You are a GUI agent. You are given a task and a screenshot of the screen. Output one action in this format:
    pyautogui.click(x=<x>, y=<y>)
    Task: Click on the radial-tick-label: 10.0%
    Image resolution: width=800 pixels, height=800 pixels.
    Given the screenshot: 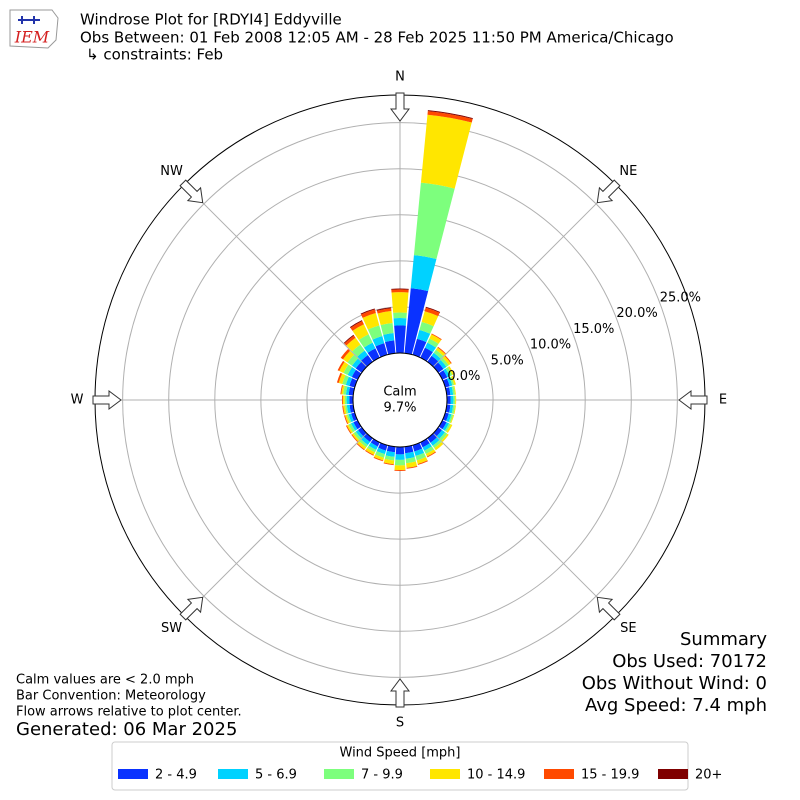 What is the action you would take?
    pyautogui.click(x=550, y=345)
    